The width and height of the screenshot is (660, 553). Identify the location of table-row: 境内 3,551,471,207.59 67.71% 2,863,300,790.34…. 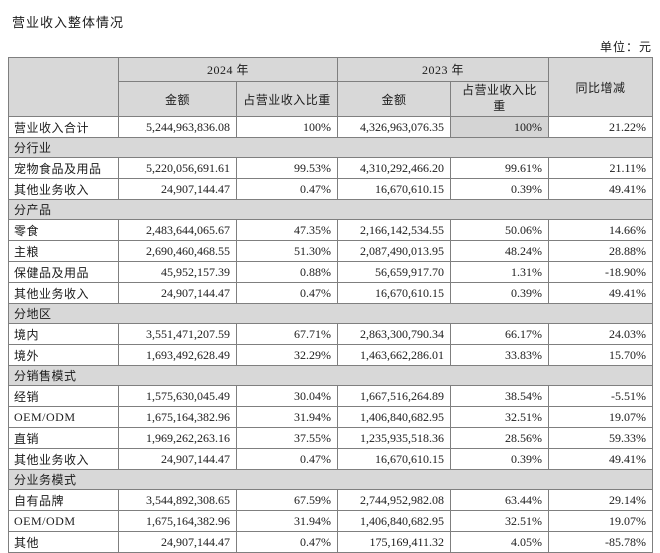
(331, 334).